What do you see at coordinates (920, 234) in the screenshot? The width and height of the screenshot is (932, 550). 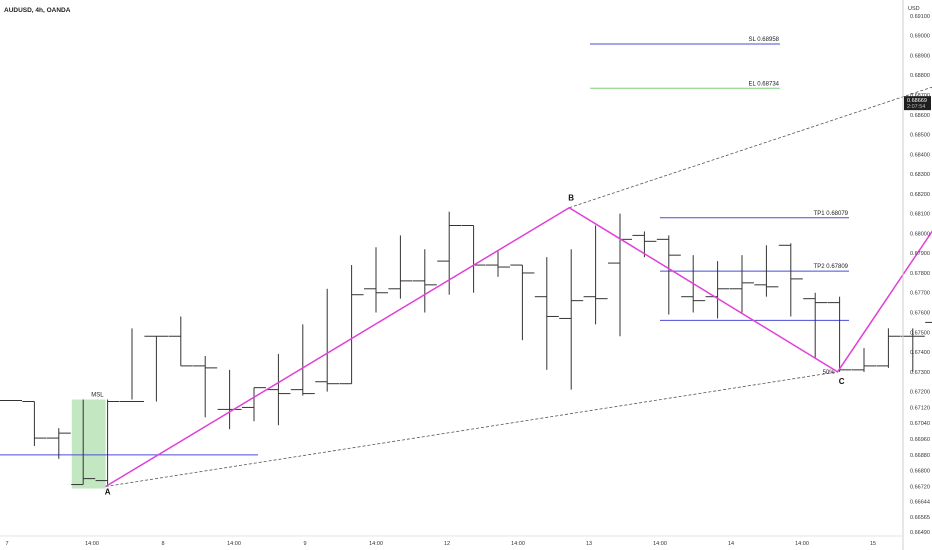 I see `y-tick-label: 0.68000` at bounding box center [920, 234].